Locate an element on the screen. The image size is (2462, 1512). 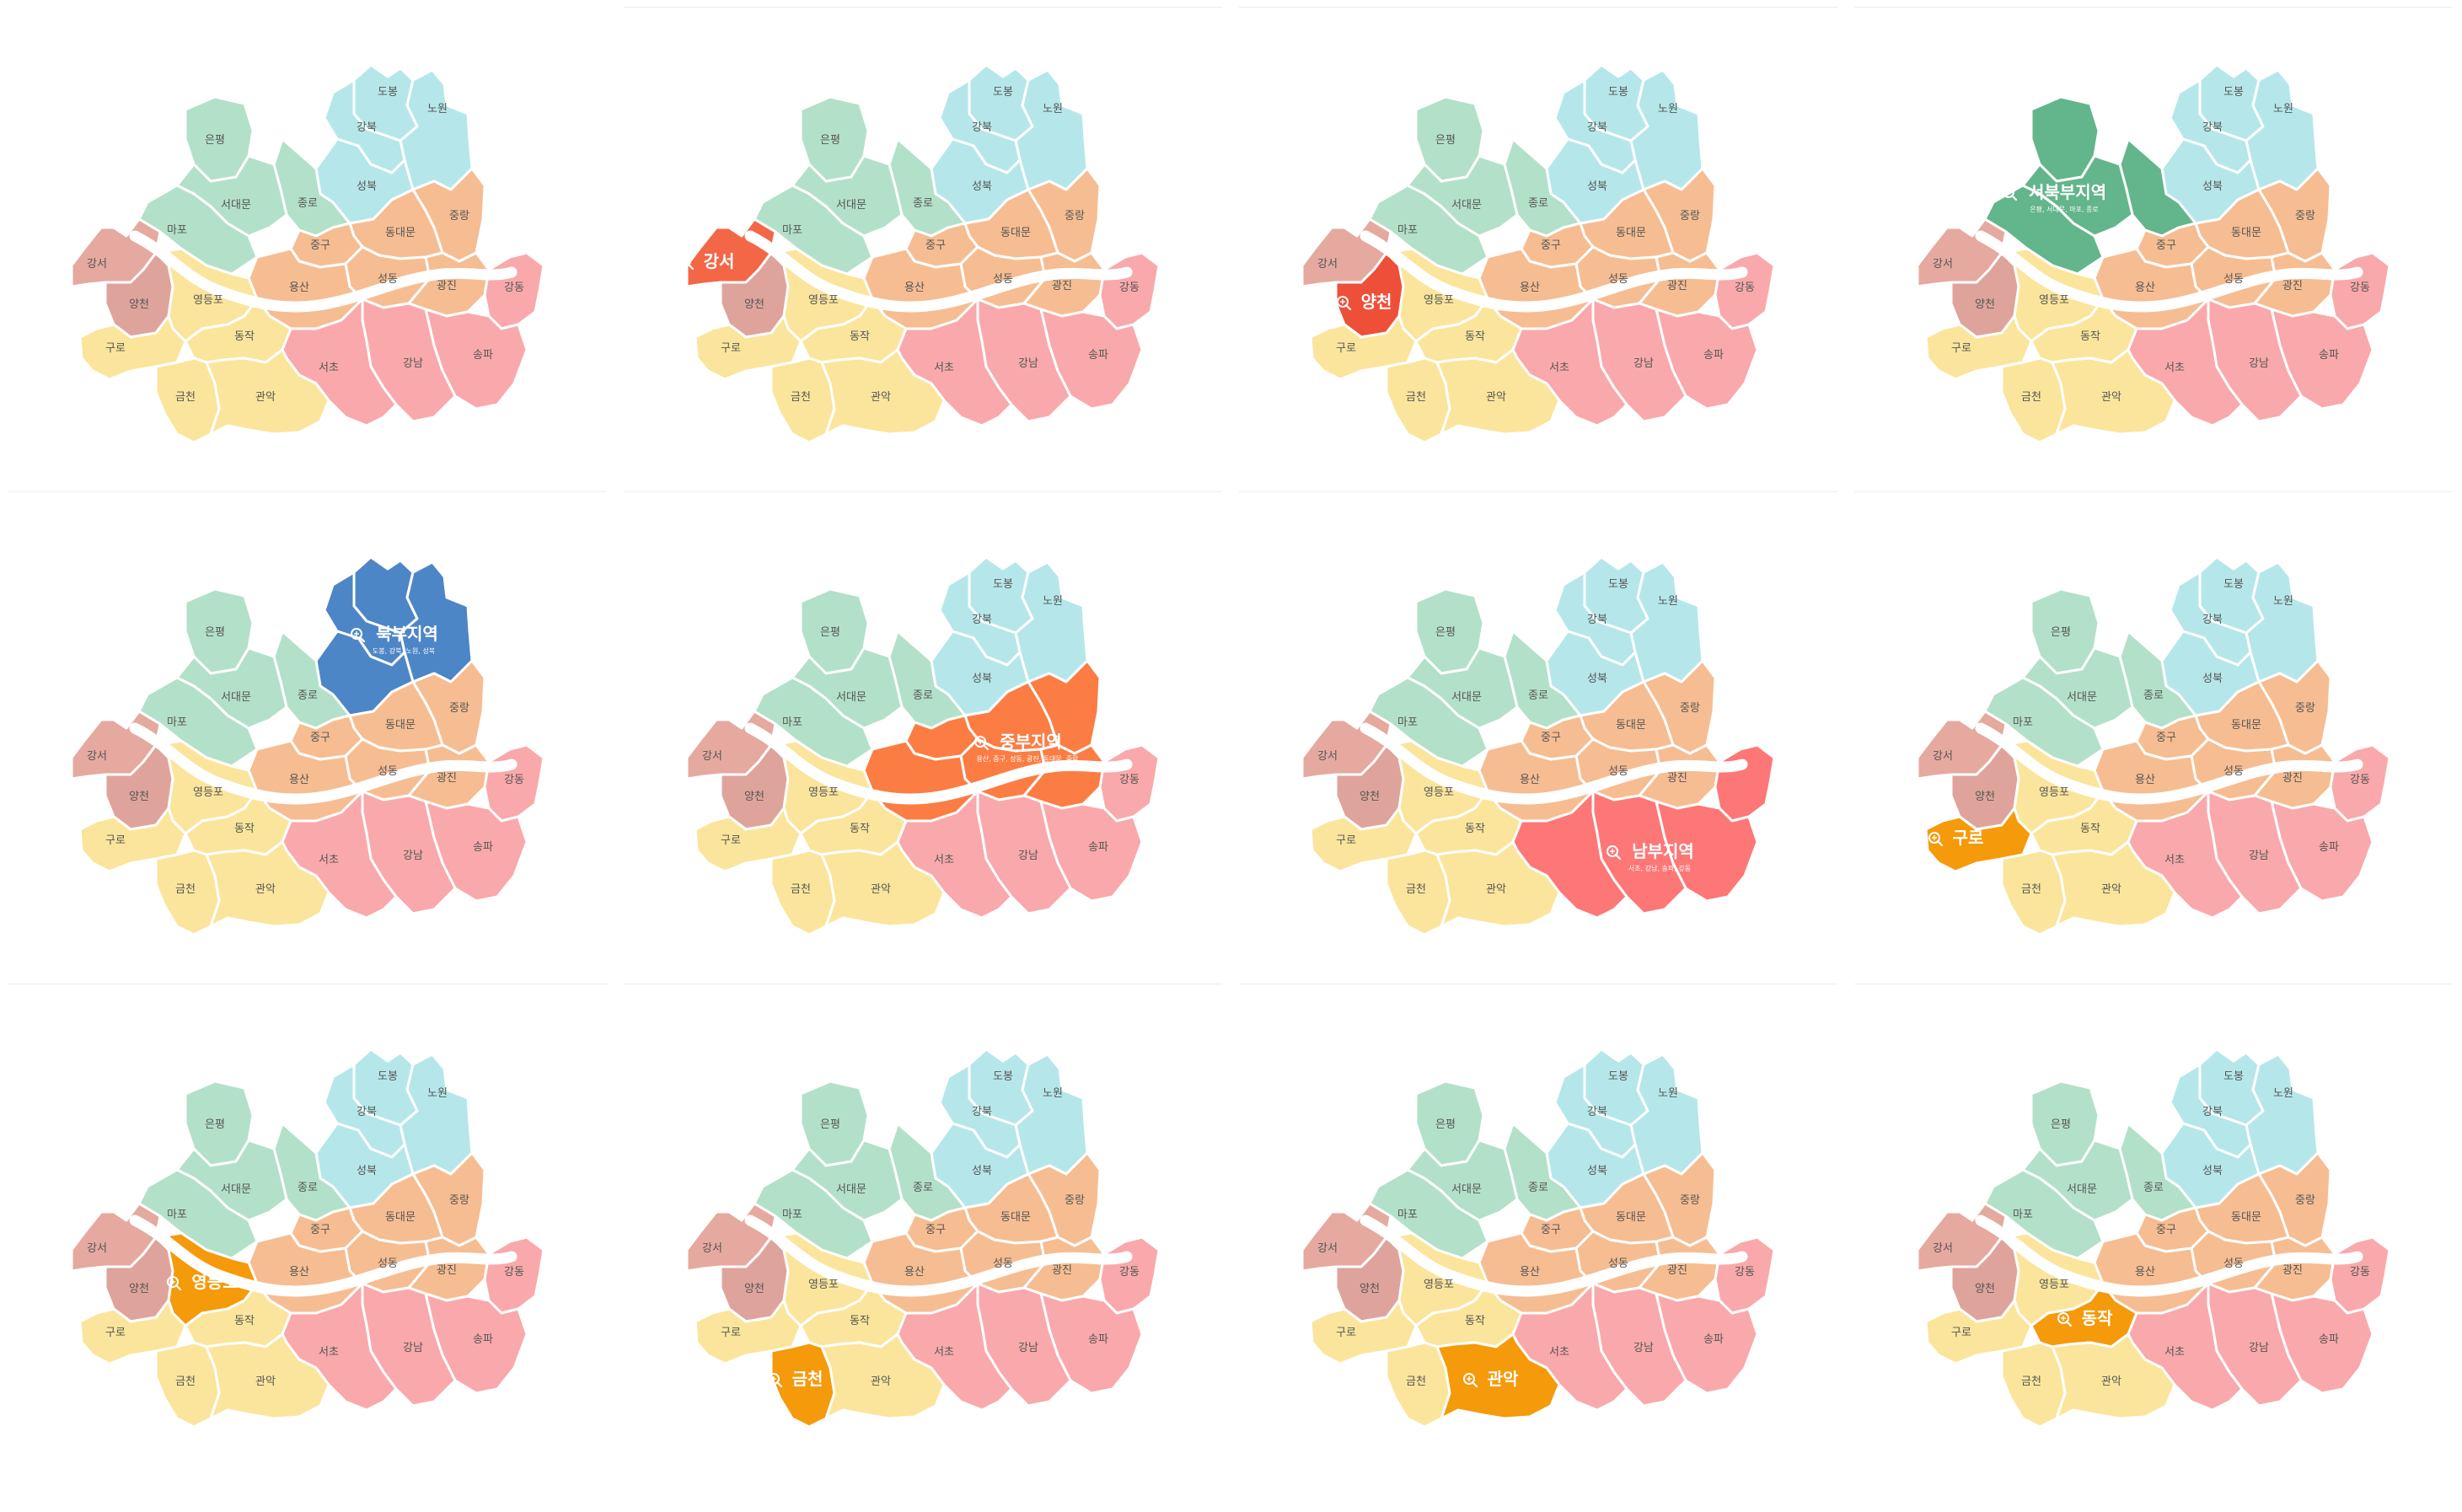
district-label-yangcheon: 양천 is located at coordinates (754, 1289).